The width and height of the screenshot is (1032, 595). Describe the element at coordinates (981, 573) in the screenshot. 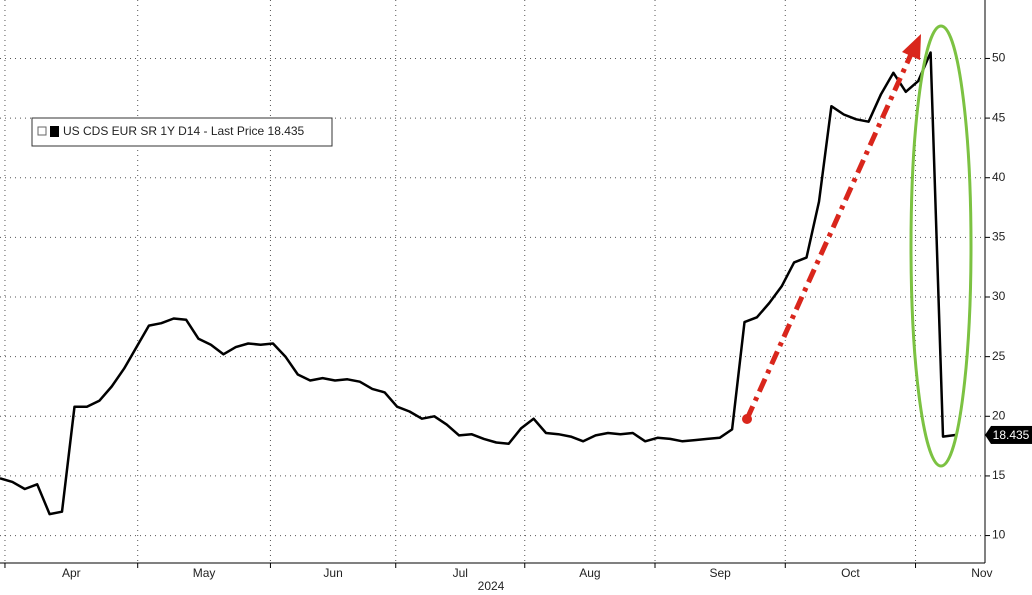

I see `x-tick-label: Nov` at that location.